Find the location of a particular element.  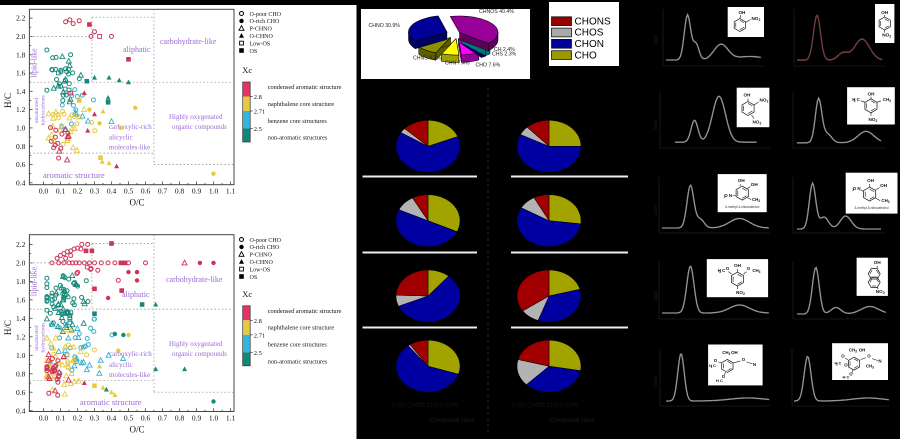

svg-text: H/C is located at coordinates (8, 327).